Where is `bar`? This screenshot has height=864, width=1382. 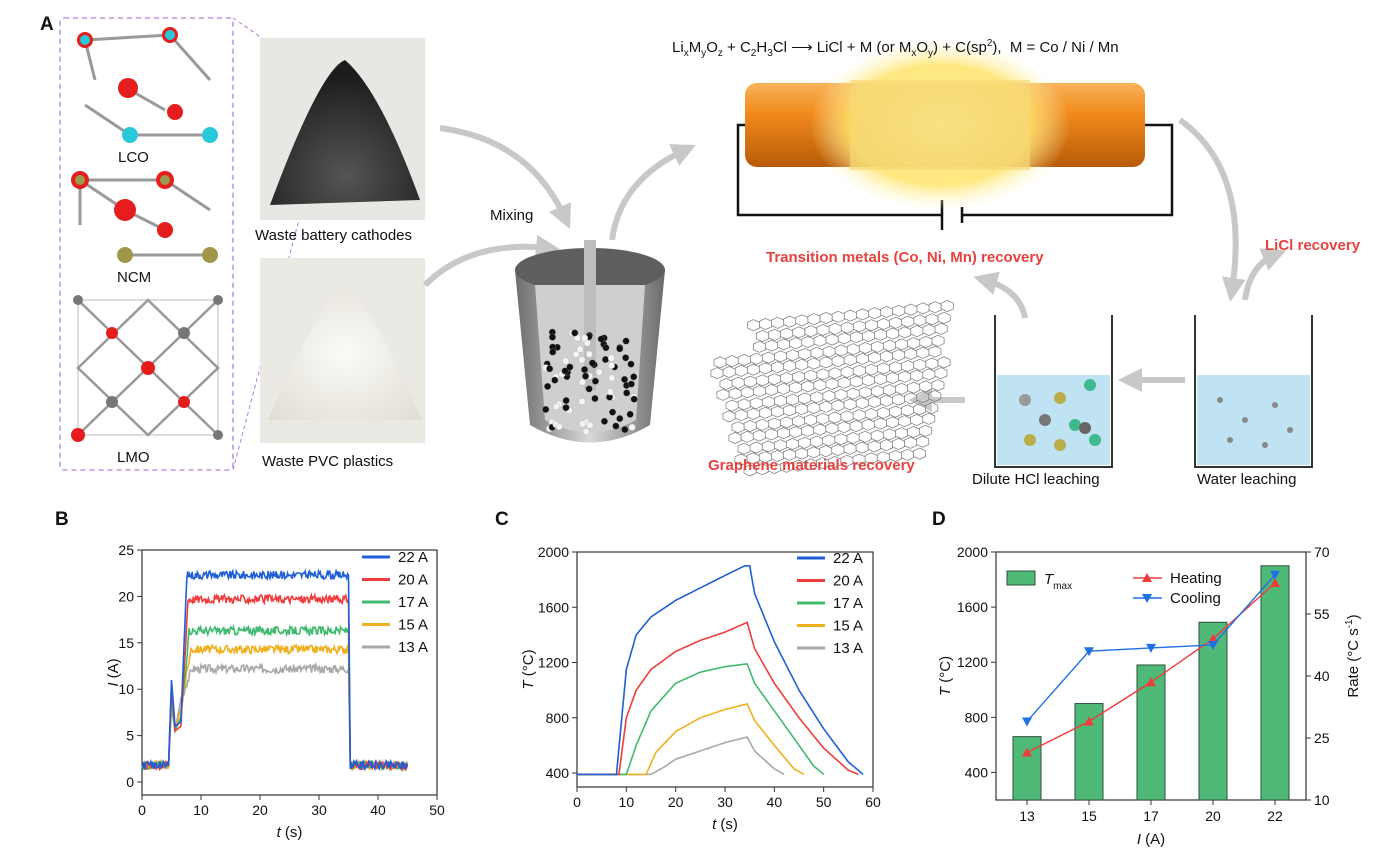
bar is located at coordinates (1027, 768).